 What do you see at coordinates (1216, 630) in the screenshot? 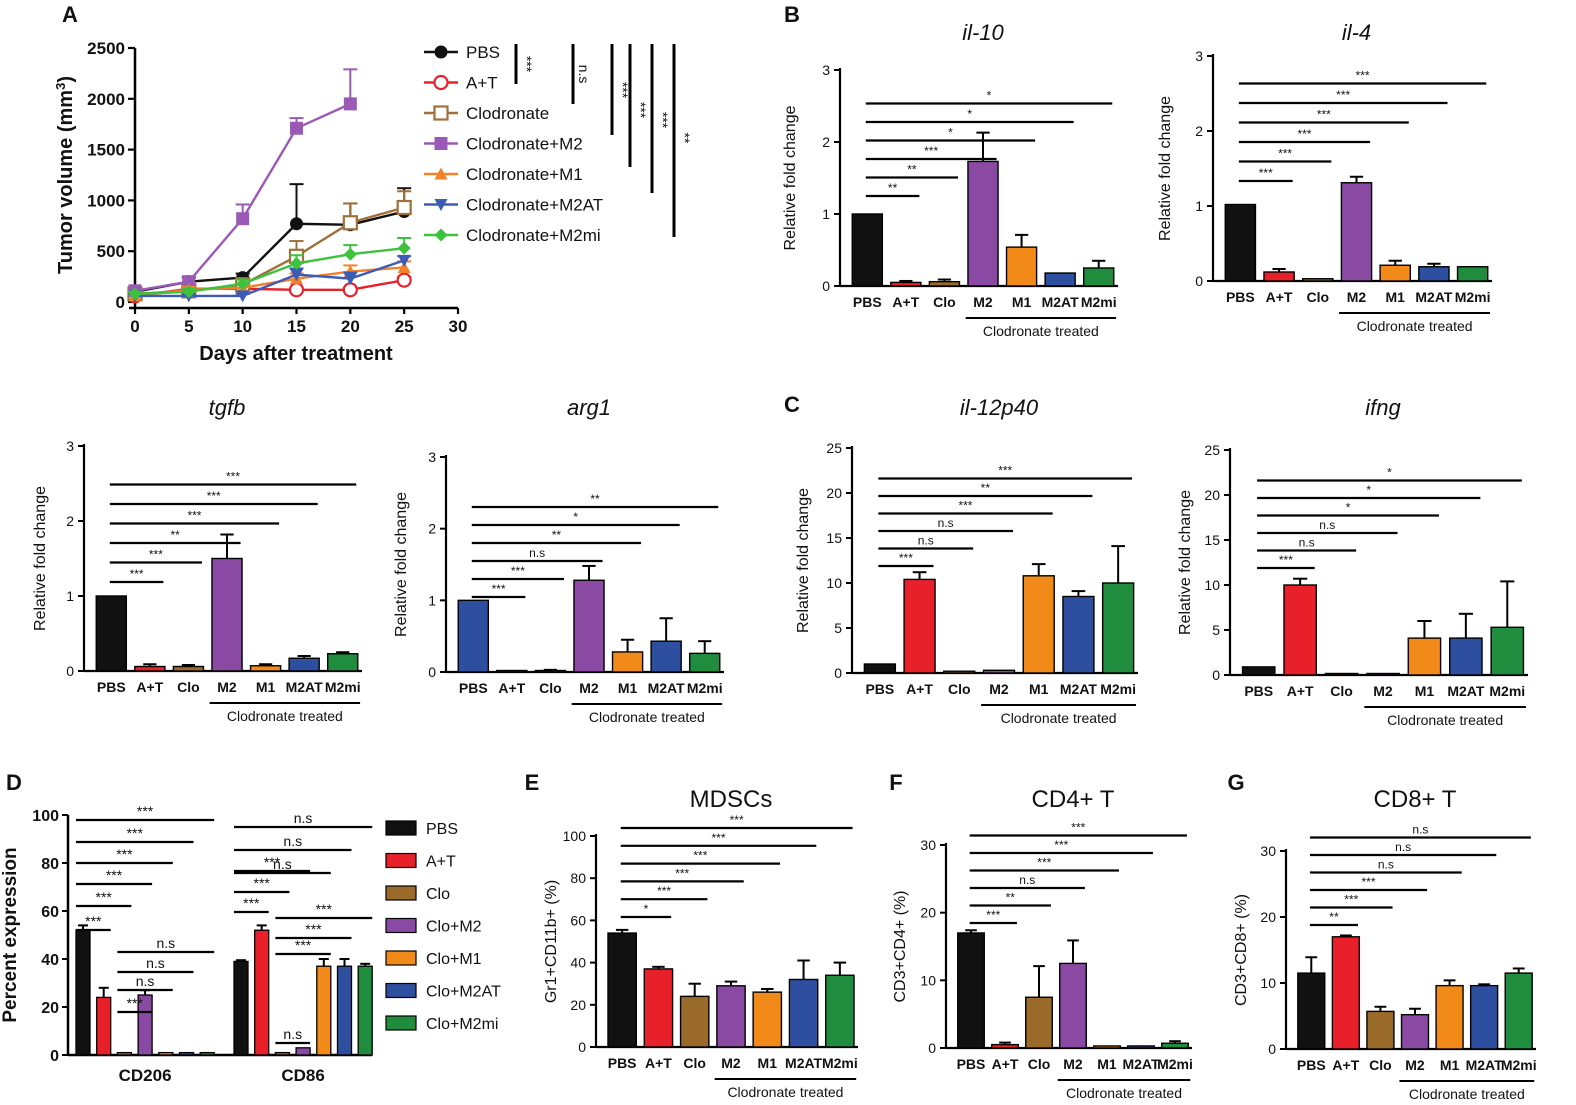
I see `y-tick-label: 5` at bounding box center [1216, 630].